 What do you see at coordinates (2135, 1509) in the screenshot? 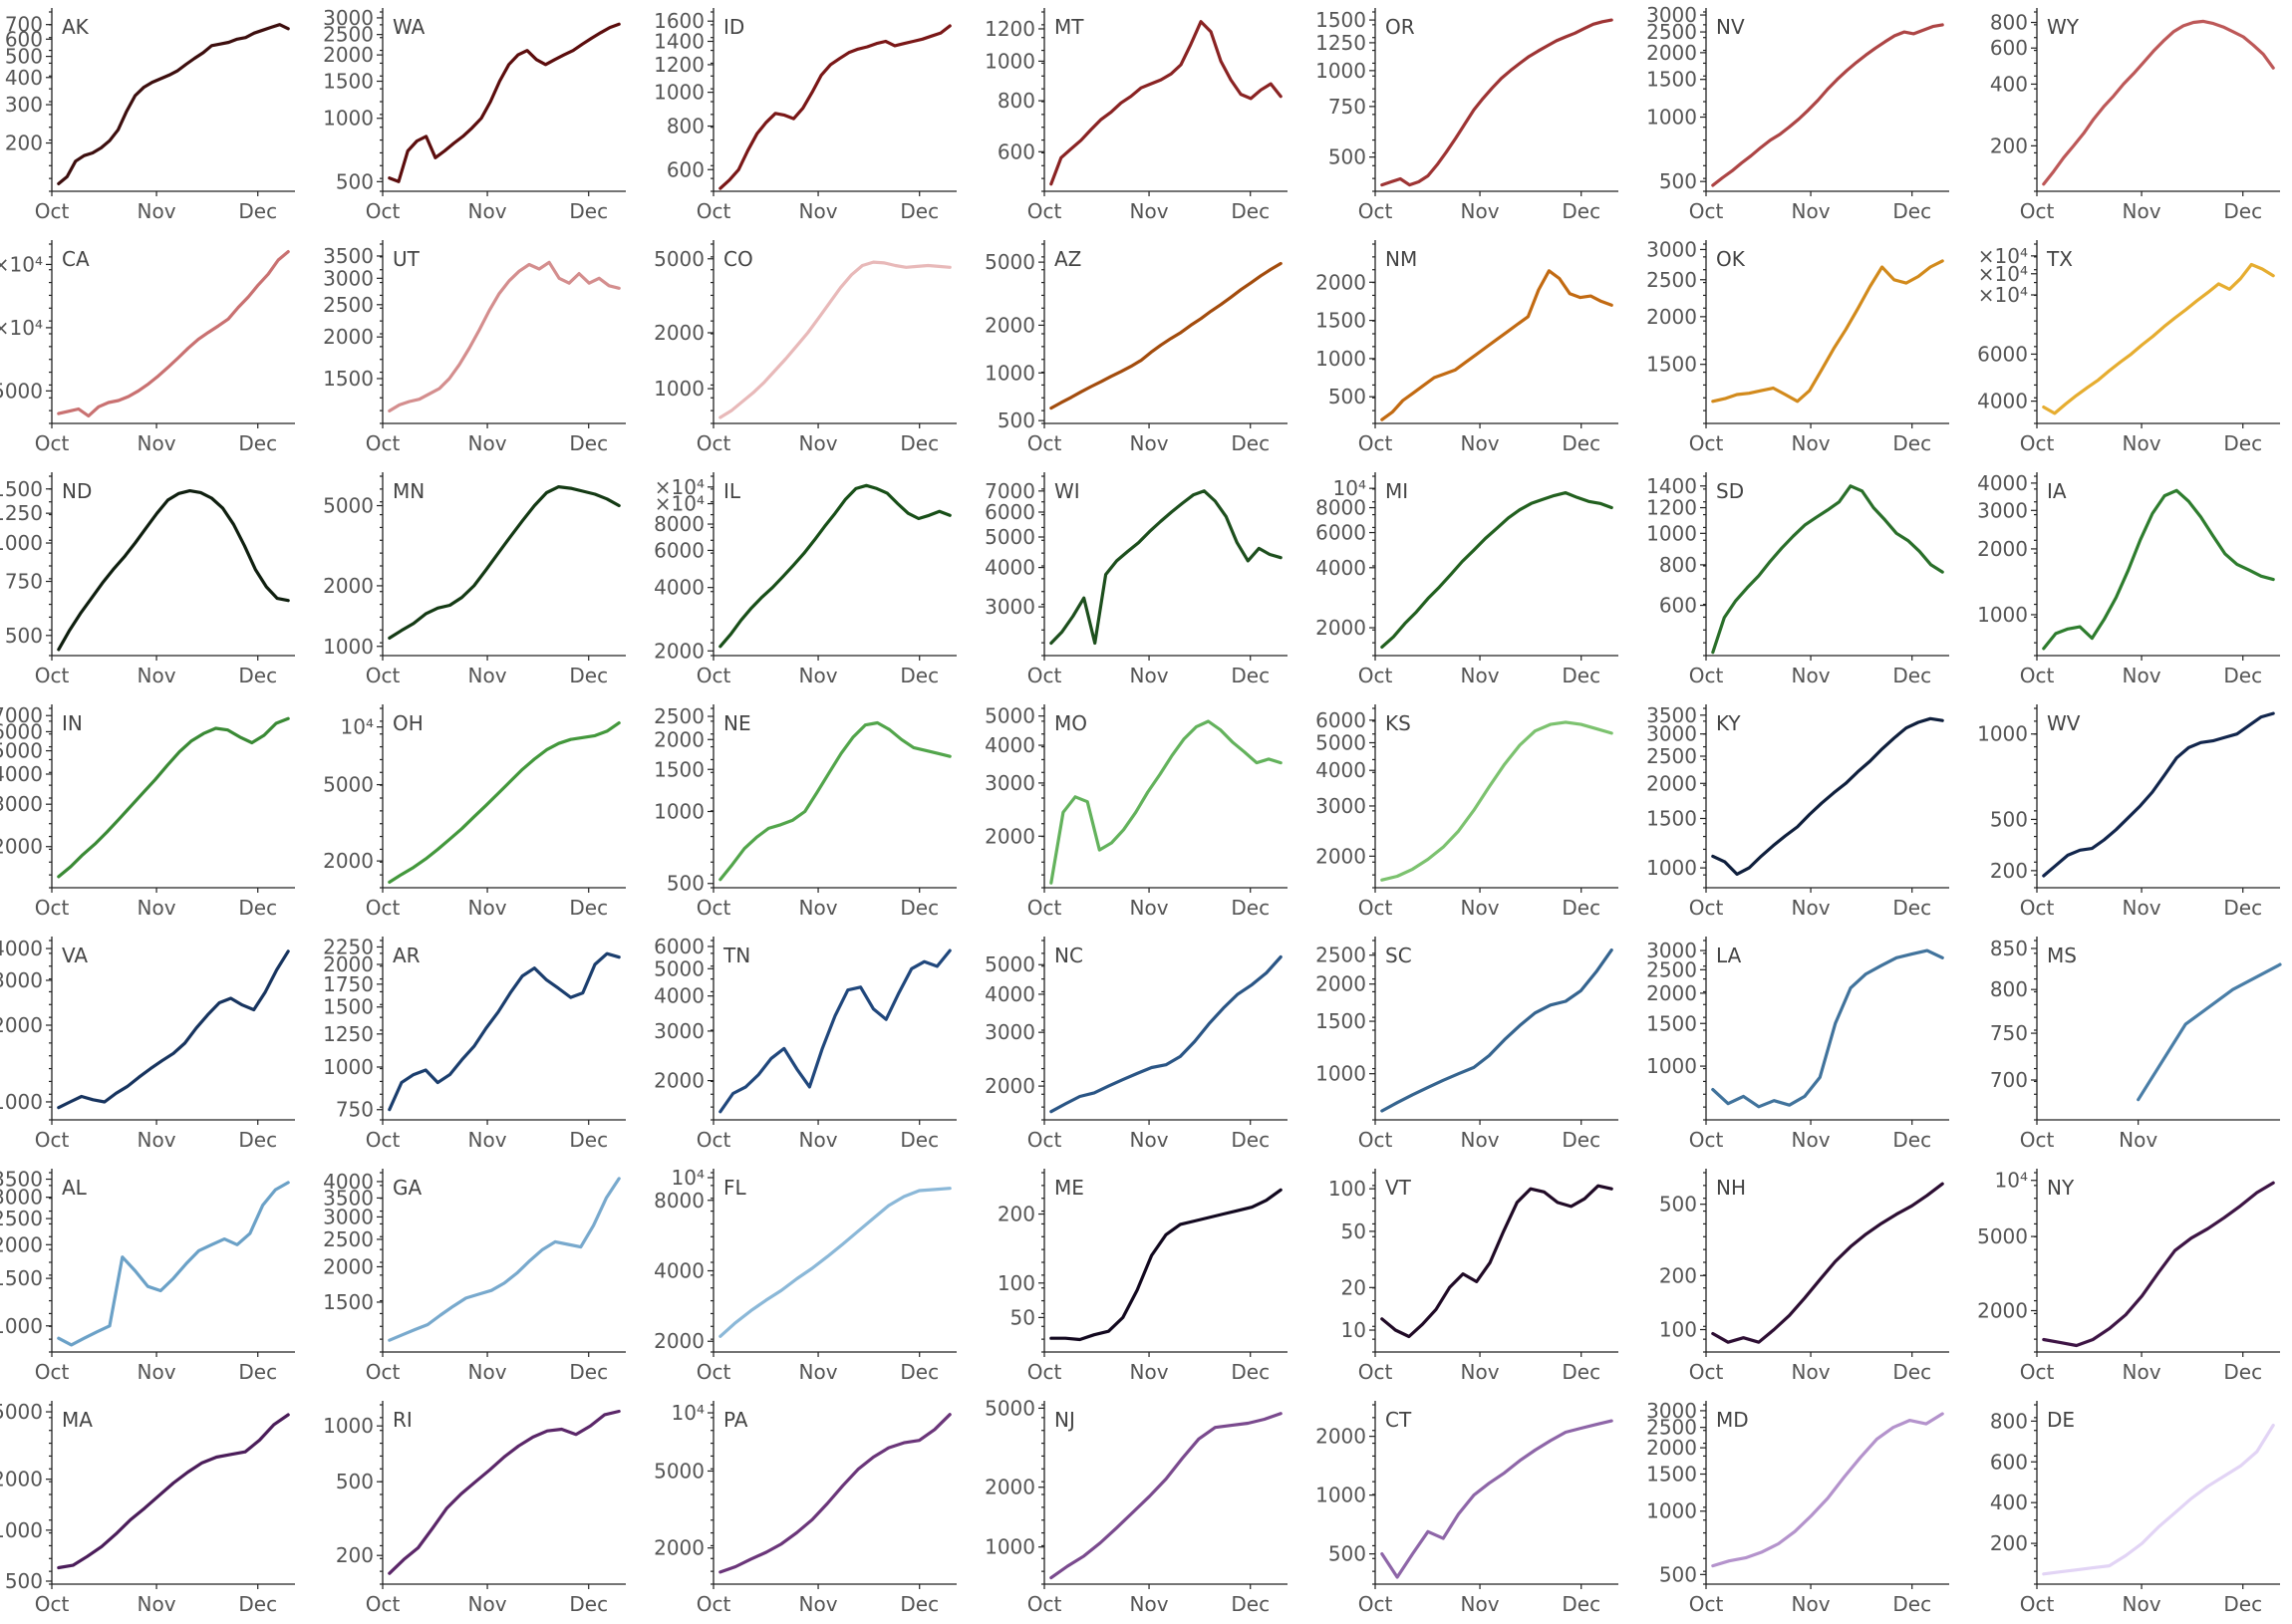
I see `chart-svg-de: 200 400 600 800 Oct Nov Dec DE` at bounding box center [2135, 1509].